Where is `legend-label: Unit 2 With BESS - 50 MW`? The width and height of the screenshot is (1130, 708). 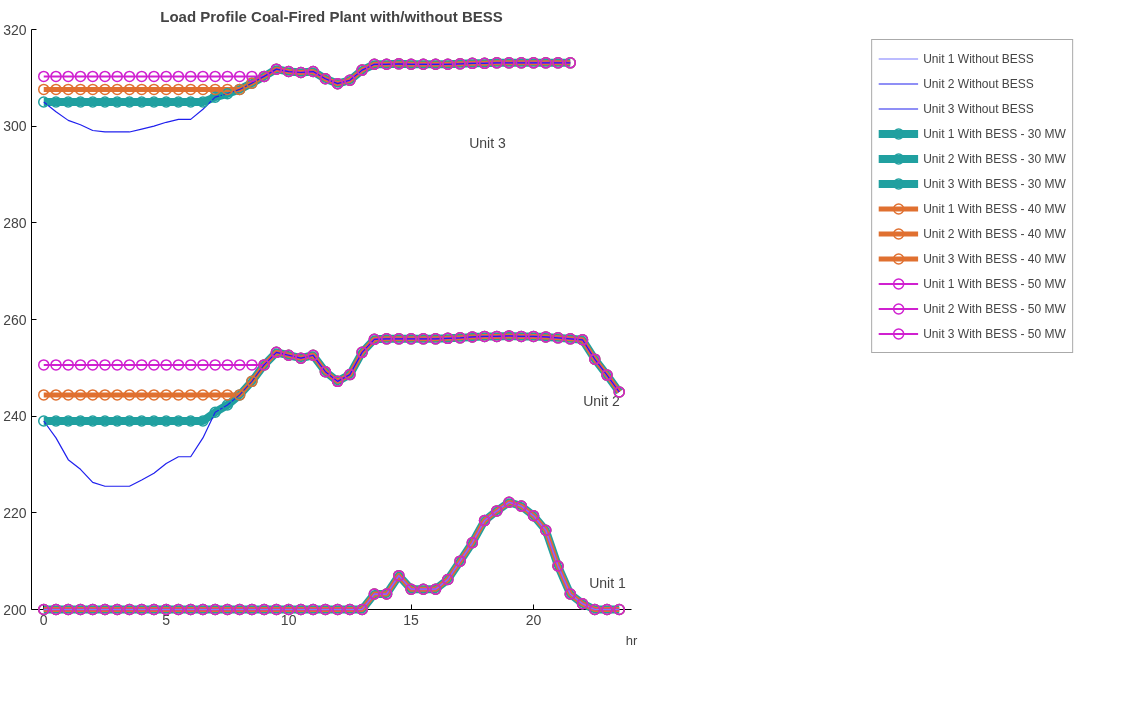 legend-label: Unit 2 With BESS - 50 MW is located at coordinates (994, 309).